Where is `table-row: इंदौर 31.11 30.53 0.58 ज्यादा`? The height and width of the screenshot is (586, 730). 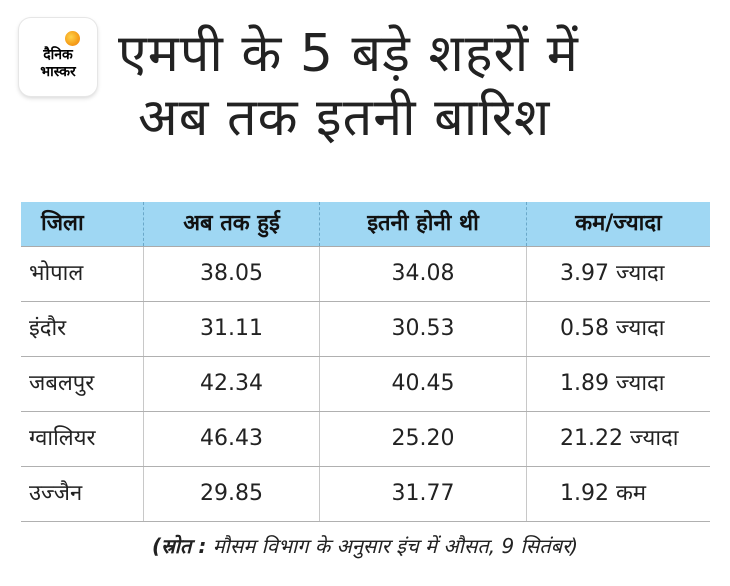 table-row: इंदौर 31.11 30.53 0.58 ज्यादा is located at coordinates (365, 329).